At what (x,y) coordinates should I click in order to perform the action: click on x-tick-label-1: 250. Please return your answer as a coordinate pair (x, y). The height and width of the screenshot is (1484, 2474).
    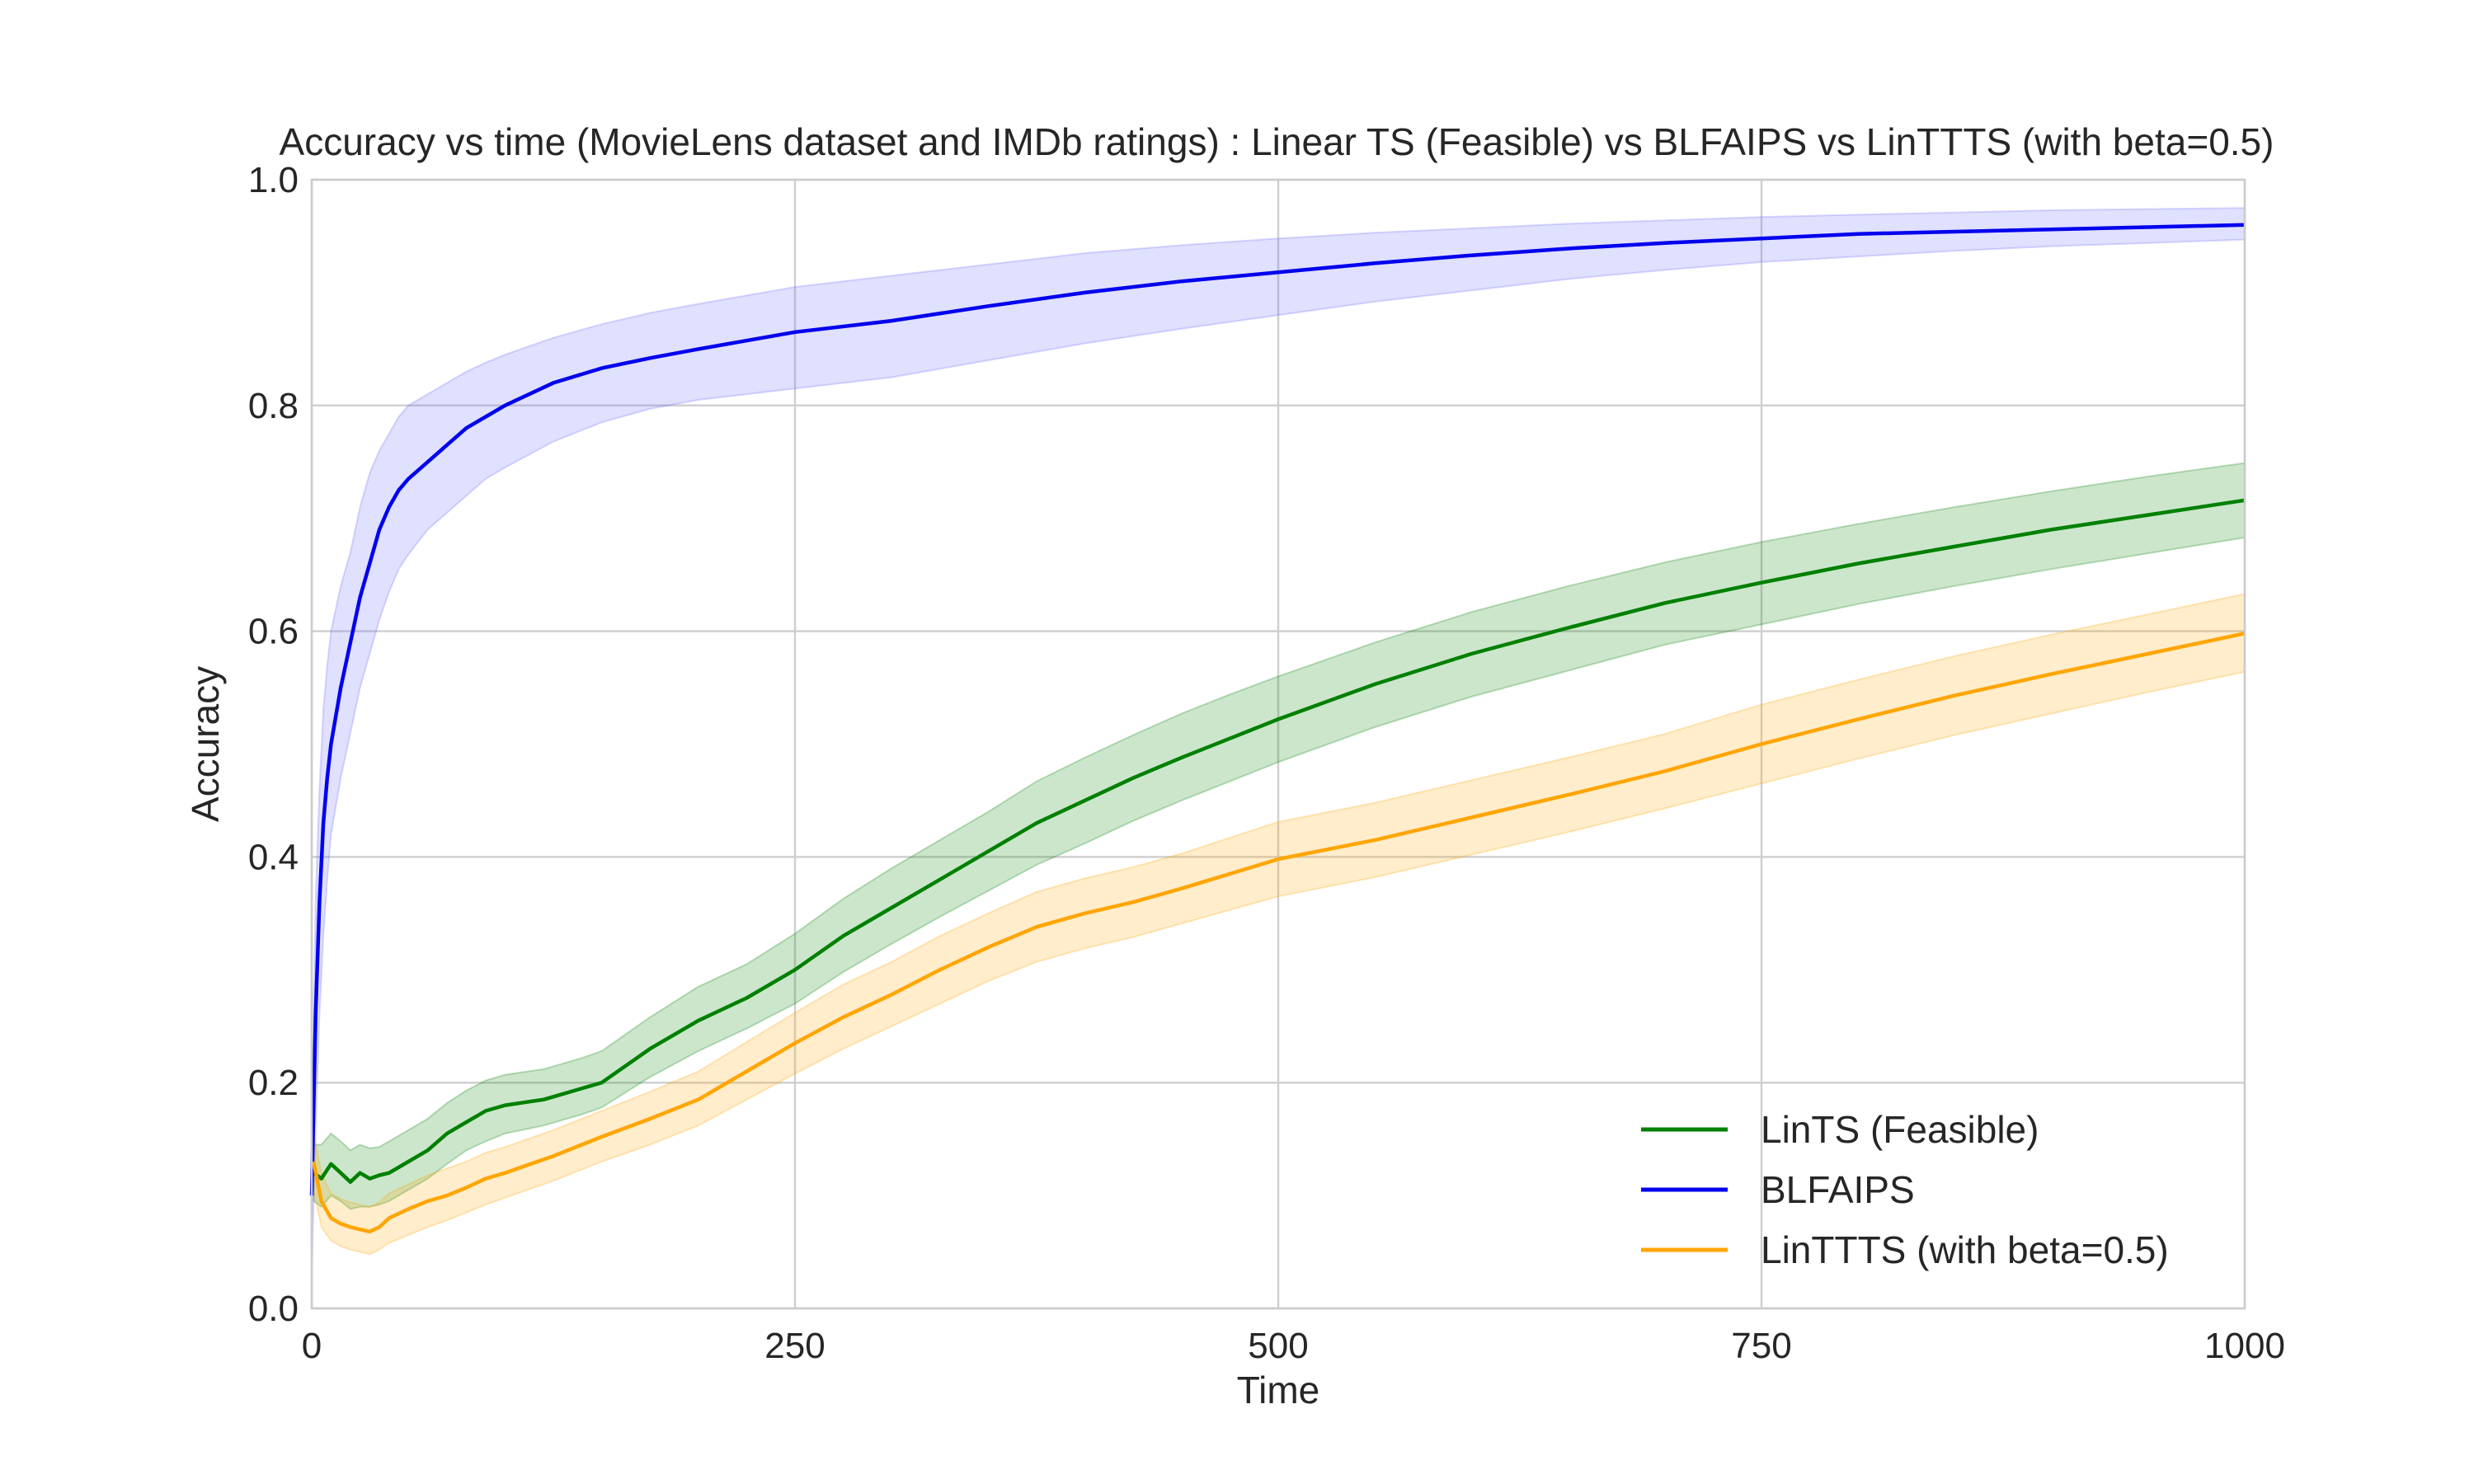
    Looking at the image, I should click on (794, 1346).